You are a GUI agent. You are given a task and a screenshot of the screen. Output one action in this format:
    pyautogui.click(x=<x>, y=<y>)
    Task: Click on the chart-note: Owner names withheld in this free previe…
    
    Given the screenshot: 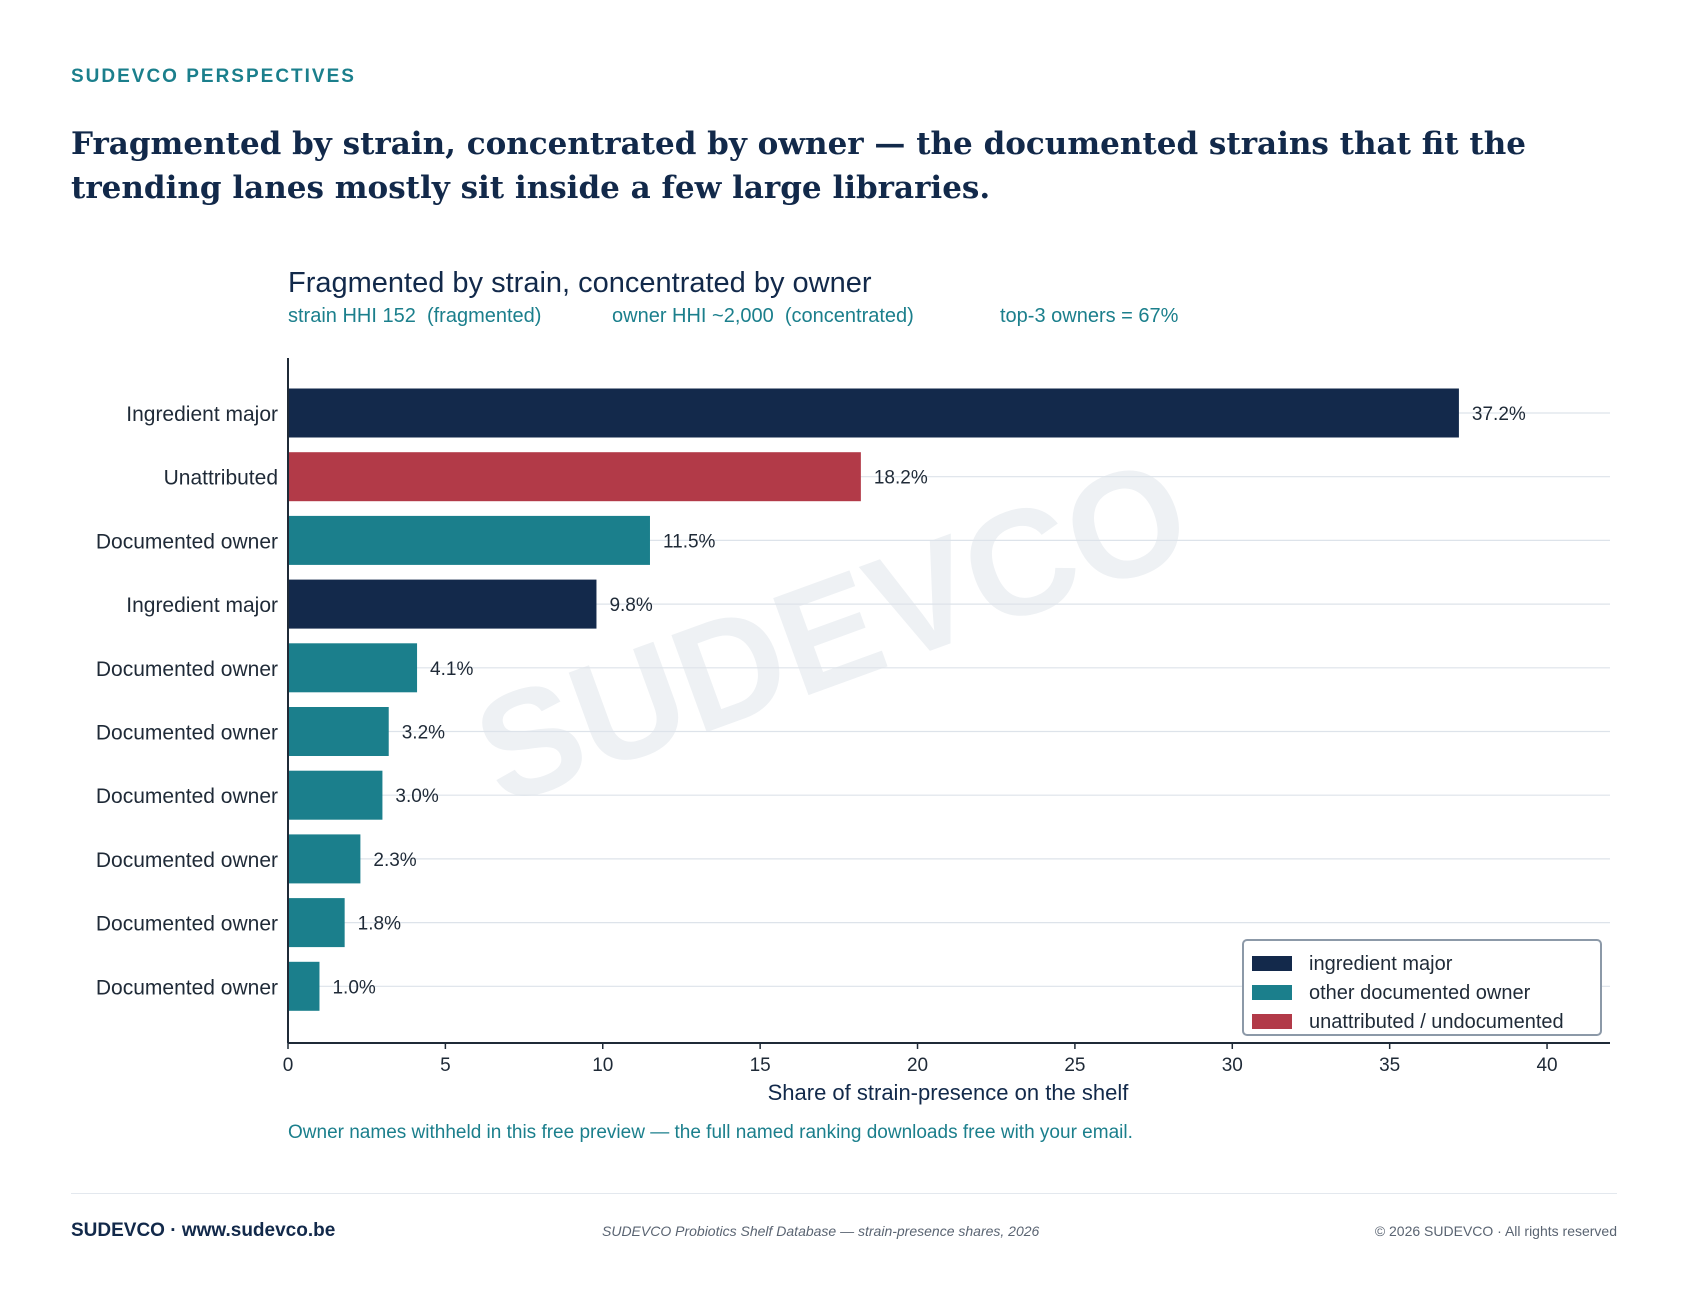 What is the action you would take?
    pyautogui.click(x=710, y=1132)
    